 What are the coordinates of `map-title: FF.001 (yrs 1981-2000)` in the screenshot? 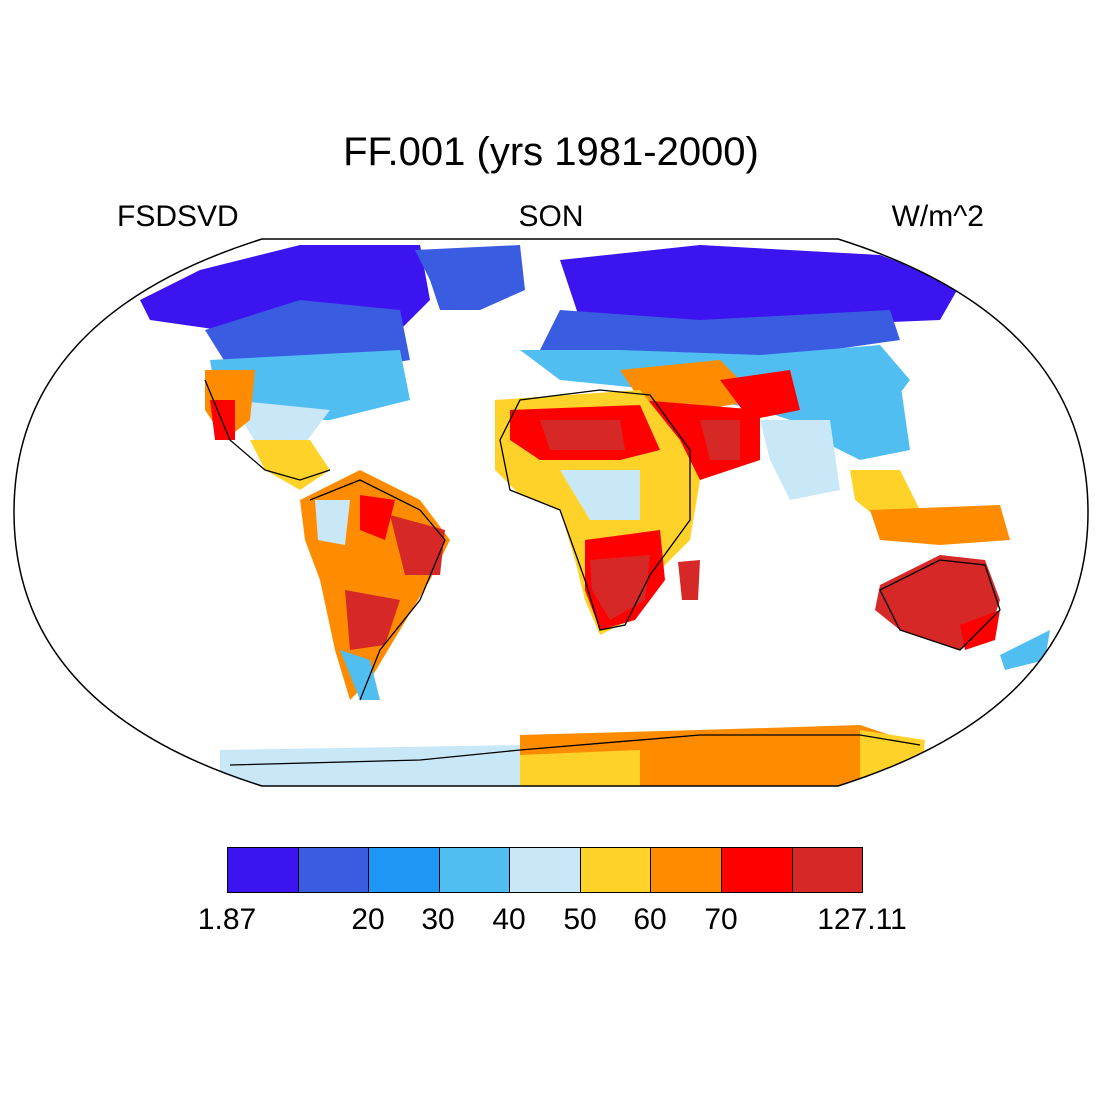 It's located at (551, 152).